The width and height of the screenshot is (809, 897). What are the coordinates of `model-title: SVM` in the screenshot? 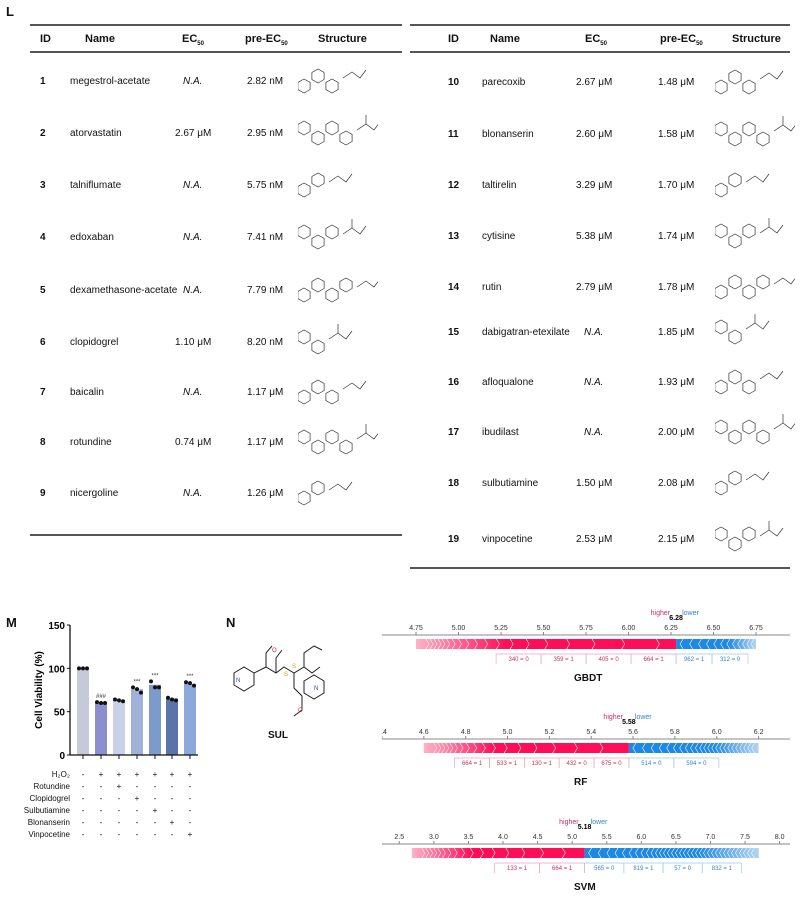 It's located at (585, 887).